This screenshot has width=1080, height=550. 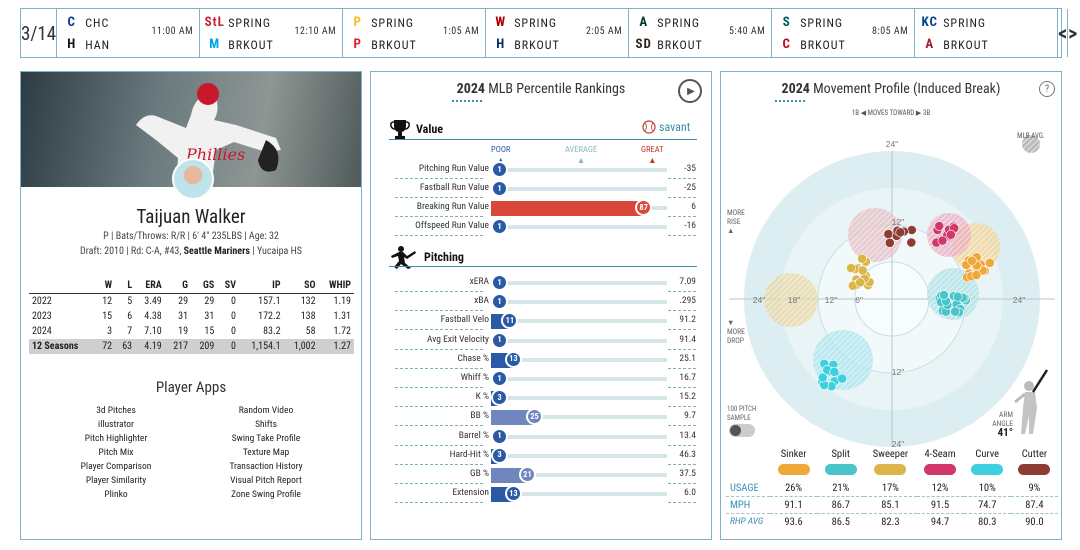 What do you see at coordinates (930, 44) in the screenshot?
I see `home-team-logo-icon: A` at bounding box center [930, 44].